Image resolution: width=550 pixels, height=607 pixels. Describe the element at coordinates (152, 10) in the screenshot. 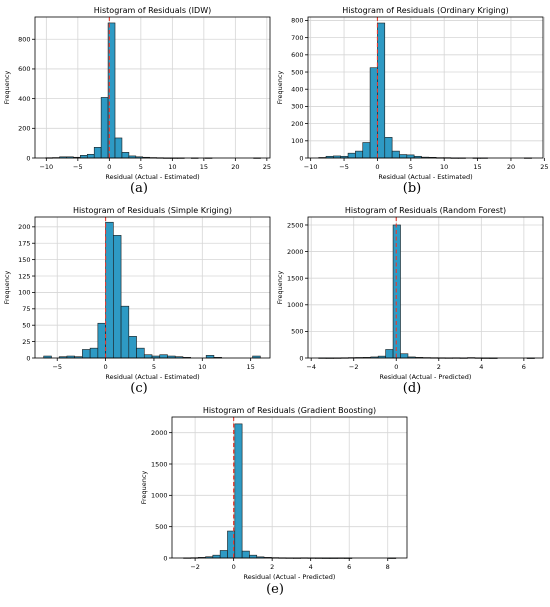

I see `chart-title: Histogram of Residuals (IDW)` at that location.